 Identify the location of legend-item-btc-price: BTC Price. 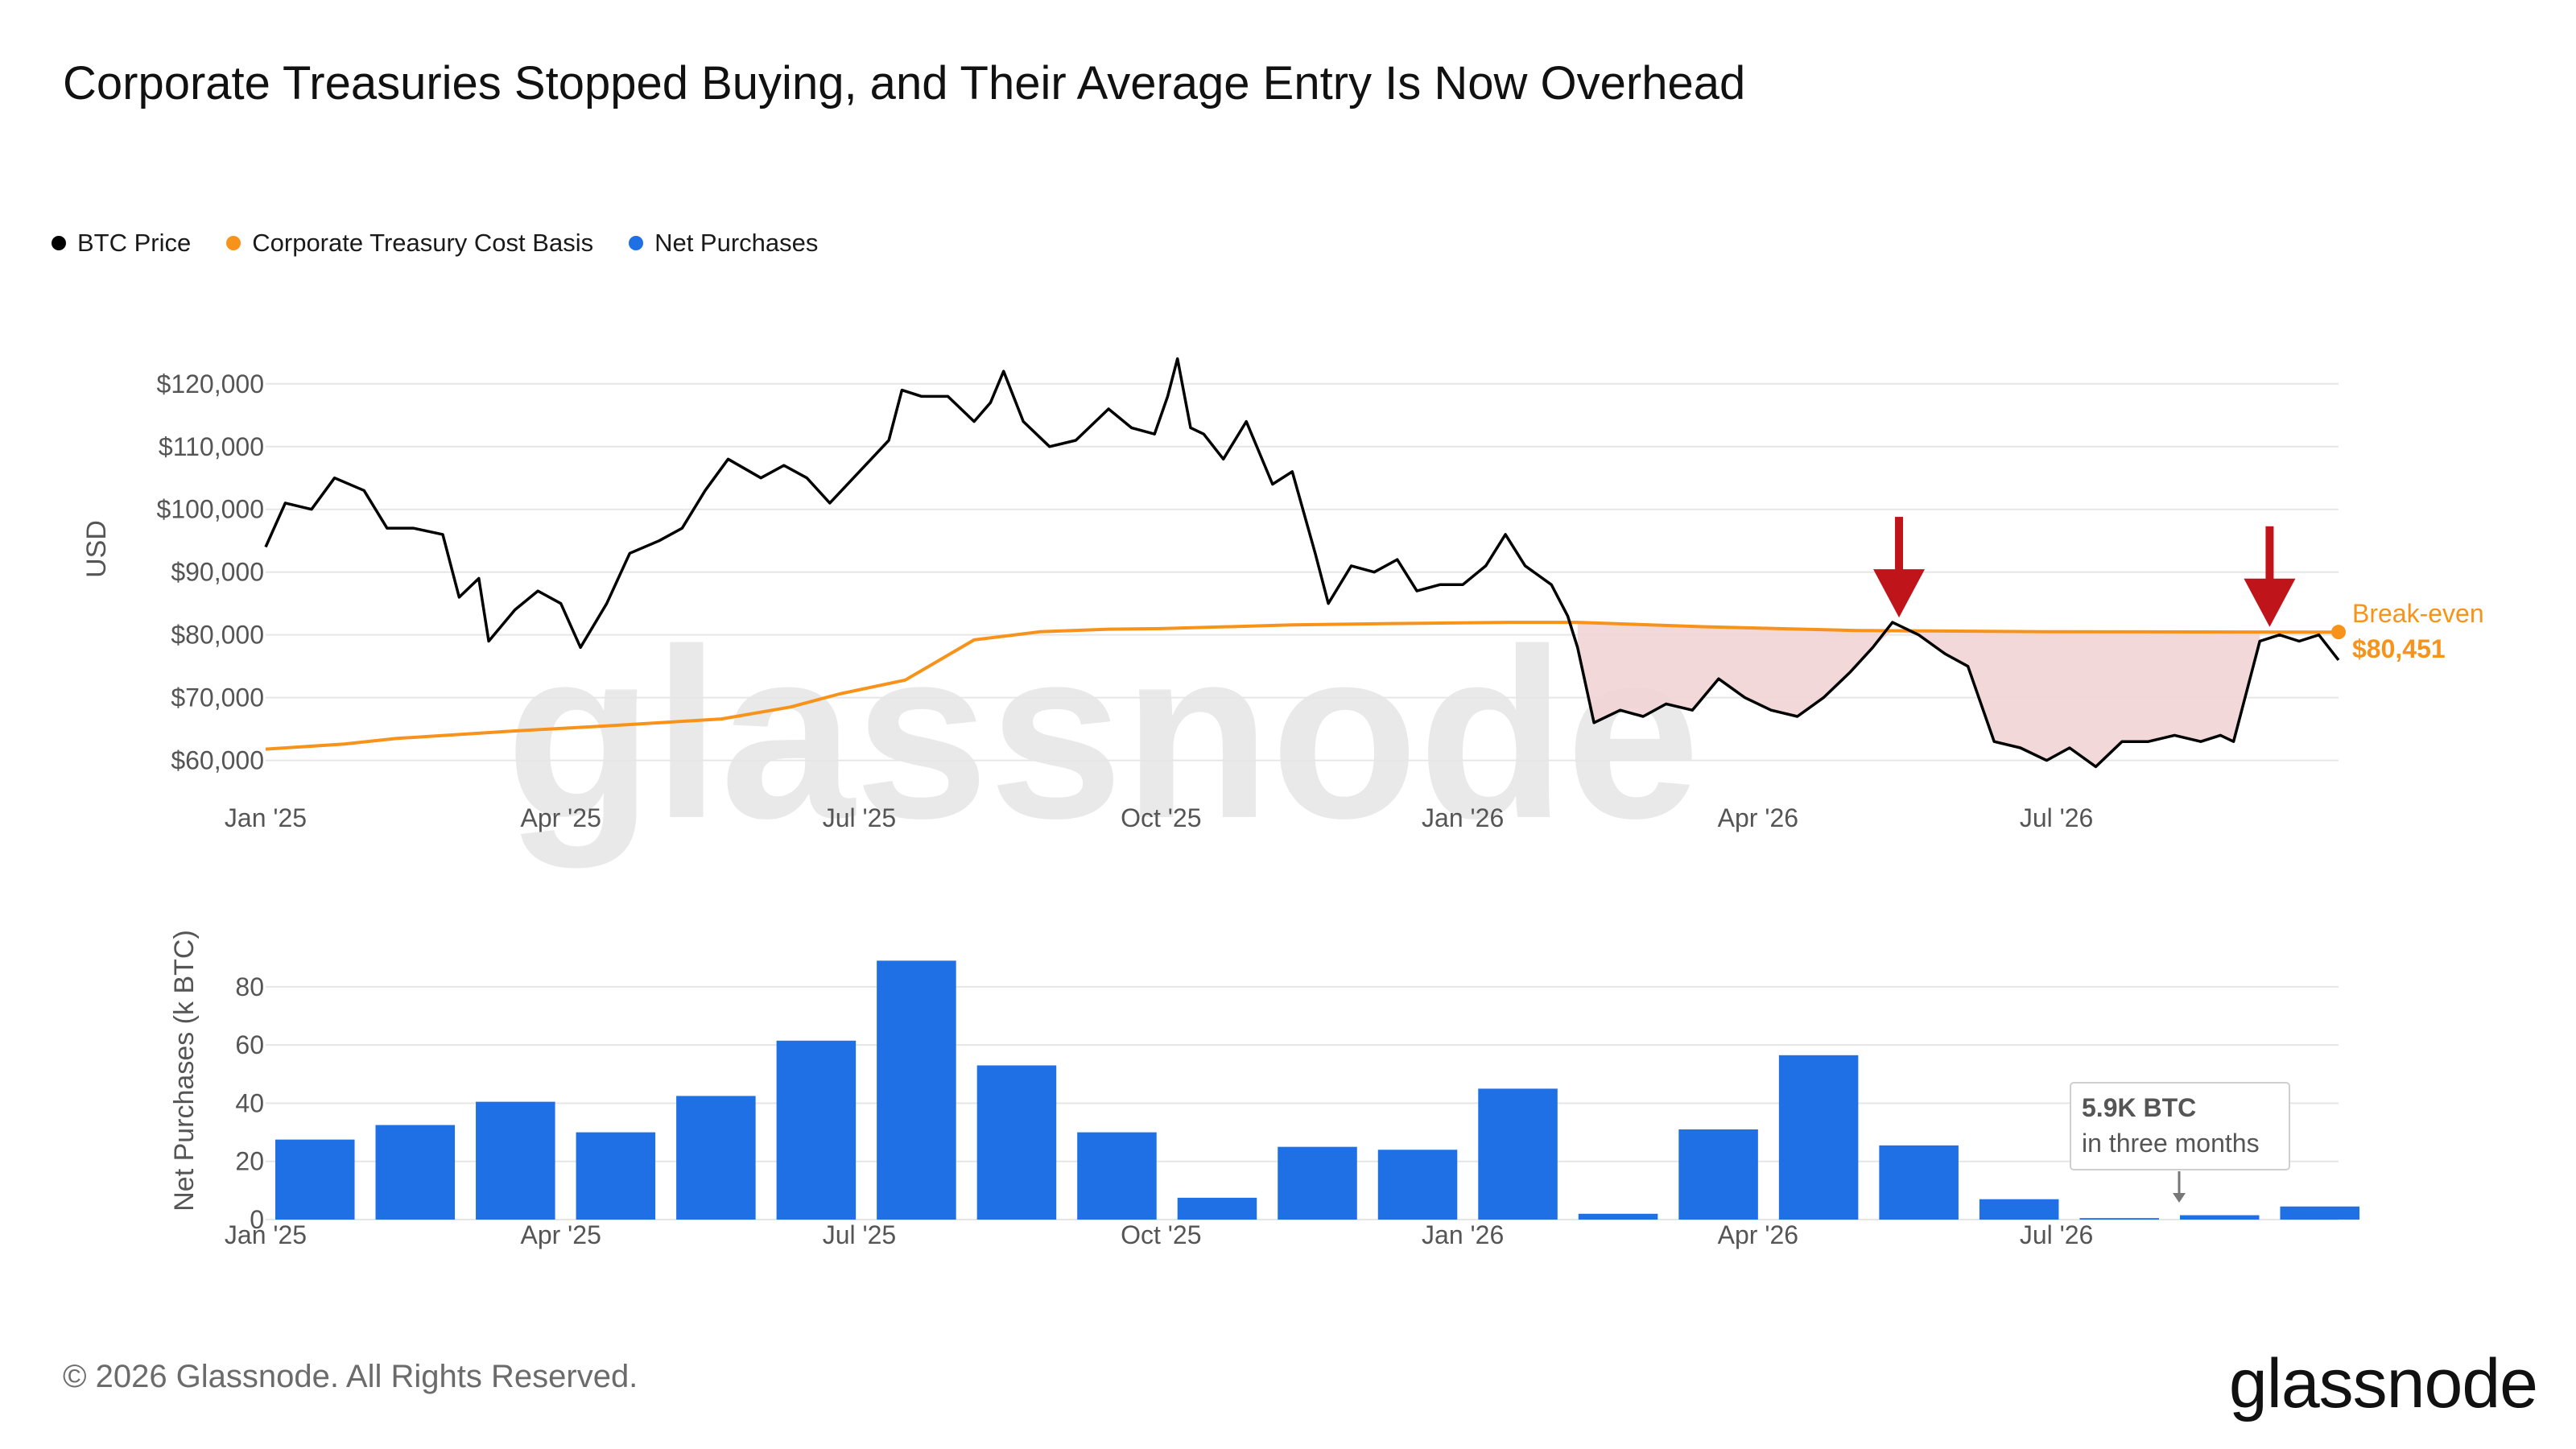
(121, 243).